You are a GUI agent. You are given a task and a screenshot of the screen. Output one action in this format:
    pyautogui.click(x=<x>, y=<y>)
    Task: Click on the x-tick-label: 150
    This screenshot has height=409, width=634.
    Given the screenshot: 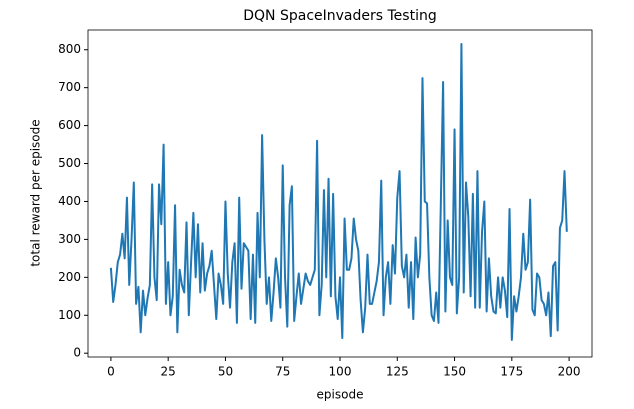 What is the action you would take?
    pyautogui.click(x=454, y=372)
    